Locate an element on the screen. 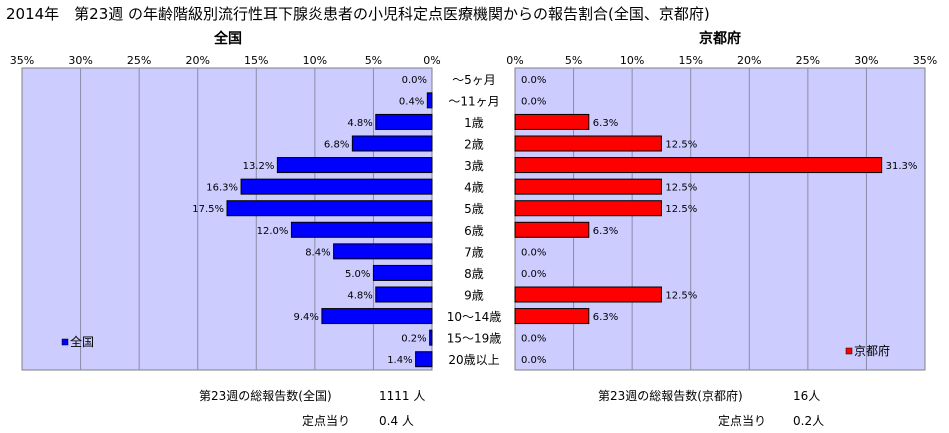 The width and height of the screenshot is (949, 433). data-label-national: 1.4% is located at coordinates (399, 360).